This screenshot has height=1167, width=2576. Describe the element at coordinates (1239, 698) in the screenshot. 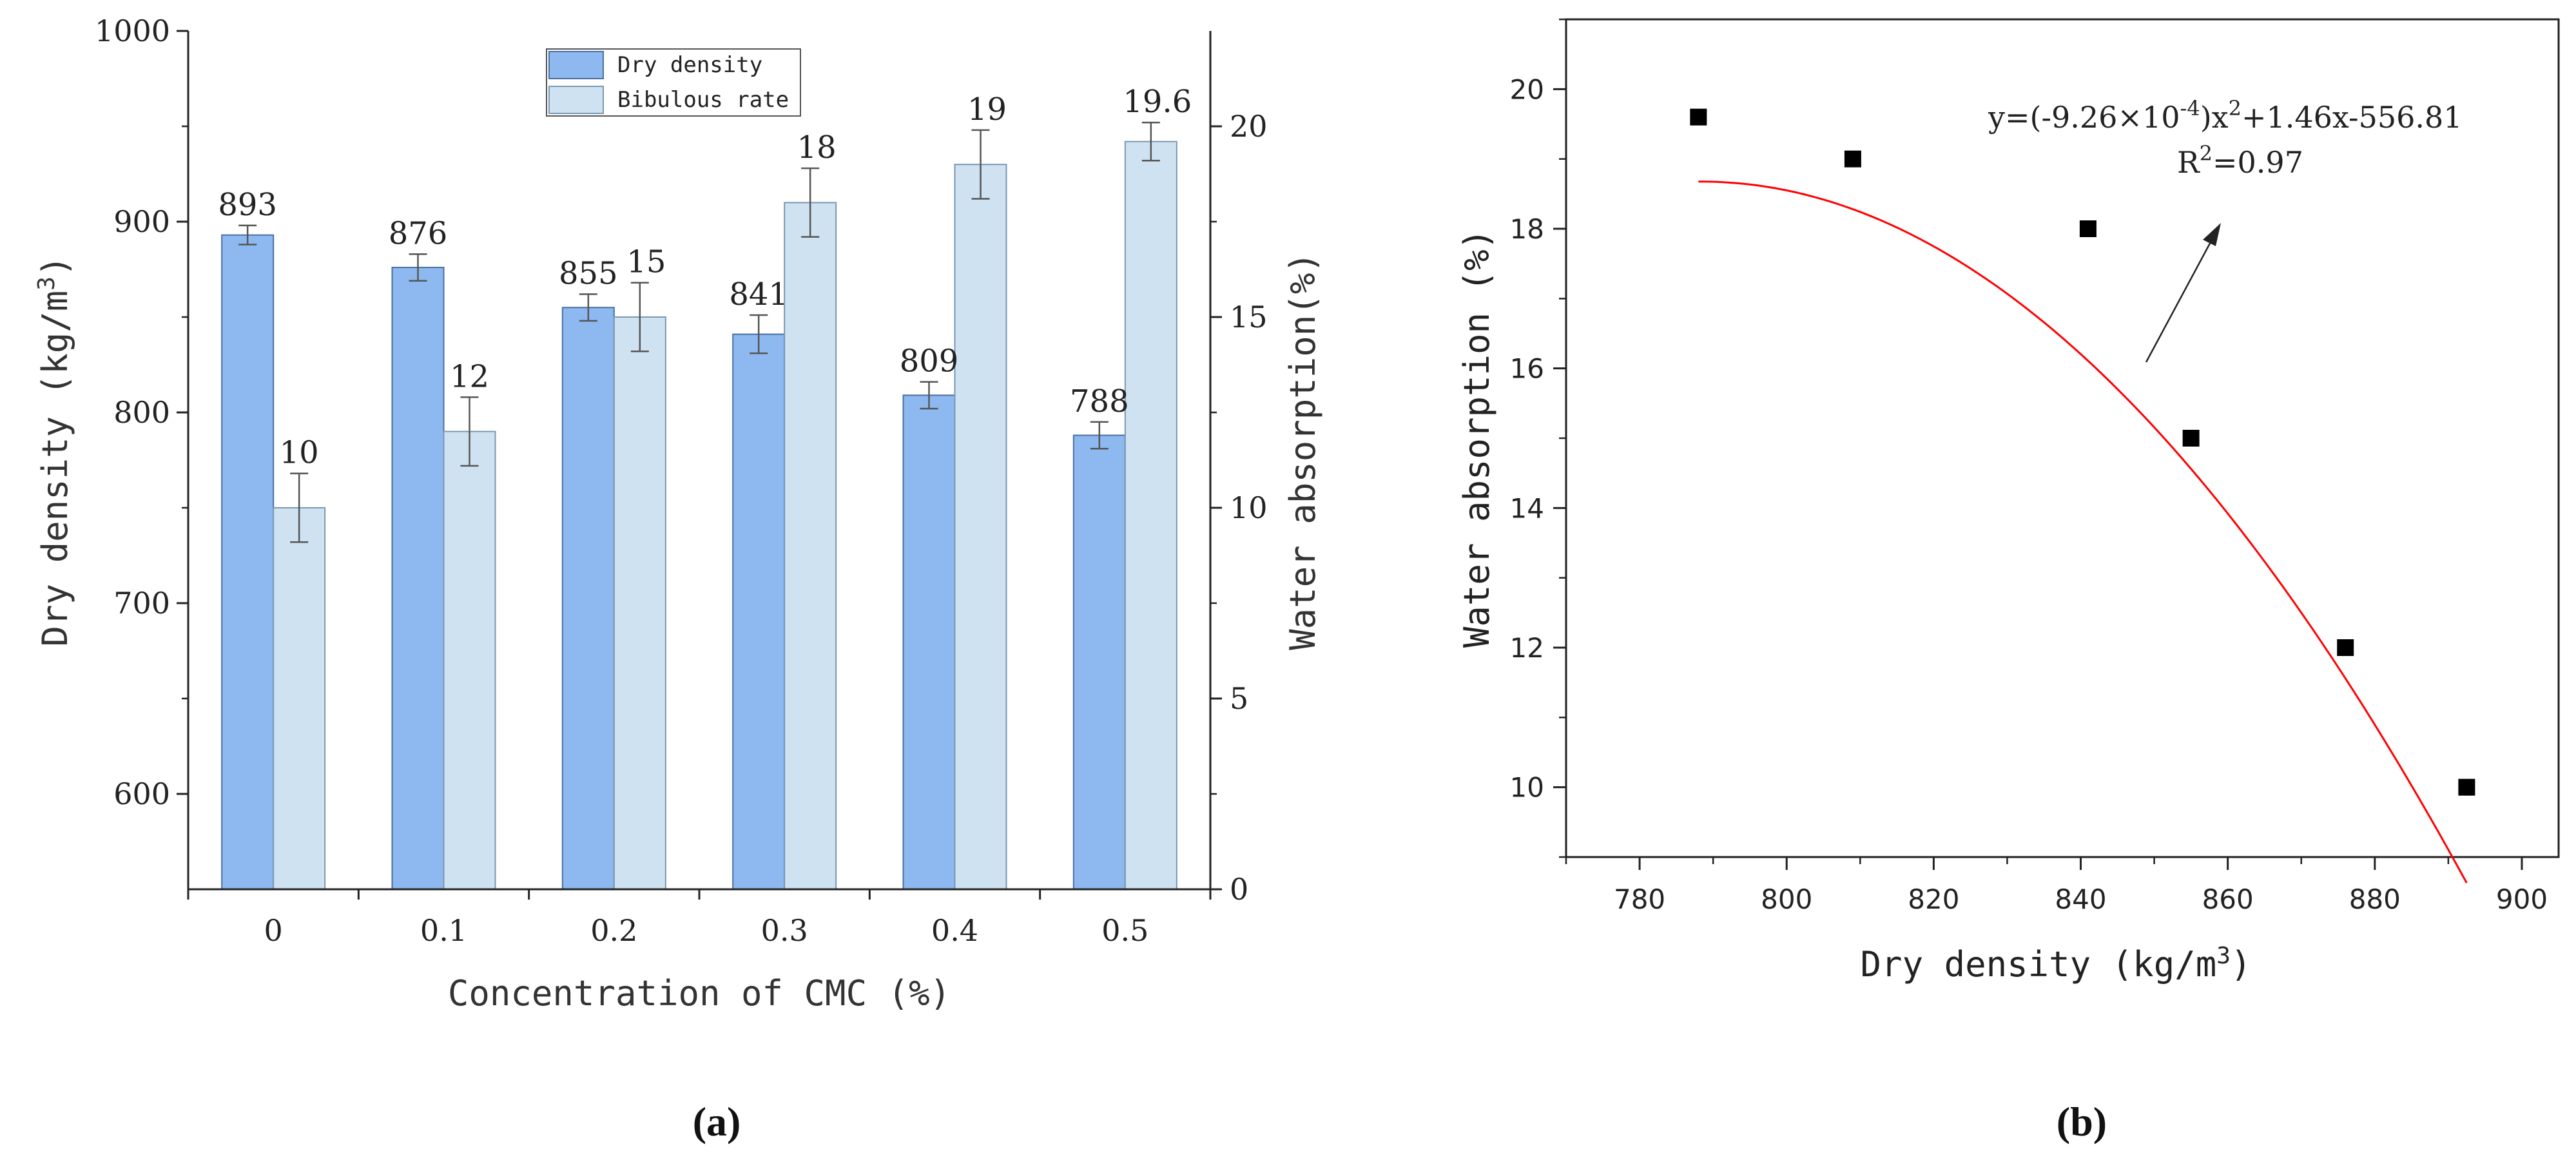

I see `a-right-tick-label: 5` at that location.